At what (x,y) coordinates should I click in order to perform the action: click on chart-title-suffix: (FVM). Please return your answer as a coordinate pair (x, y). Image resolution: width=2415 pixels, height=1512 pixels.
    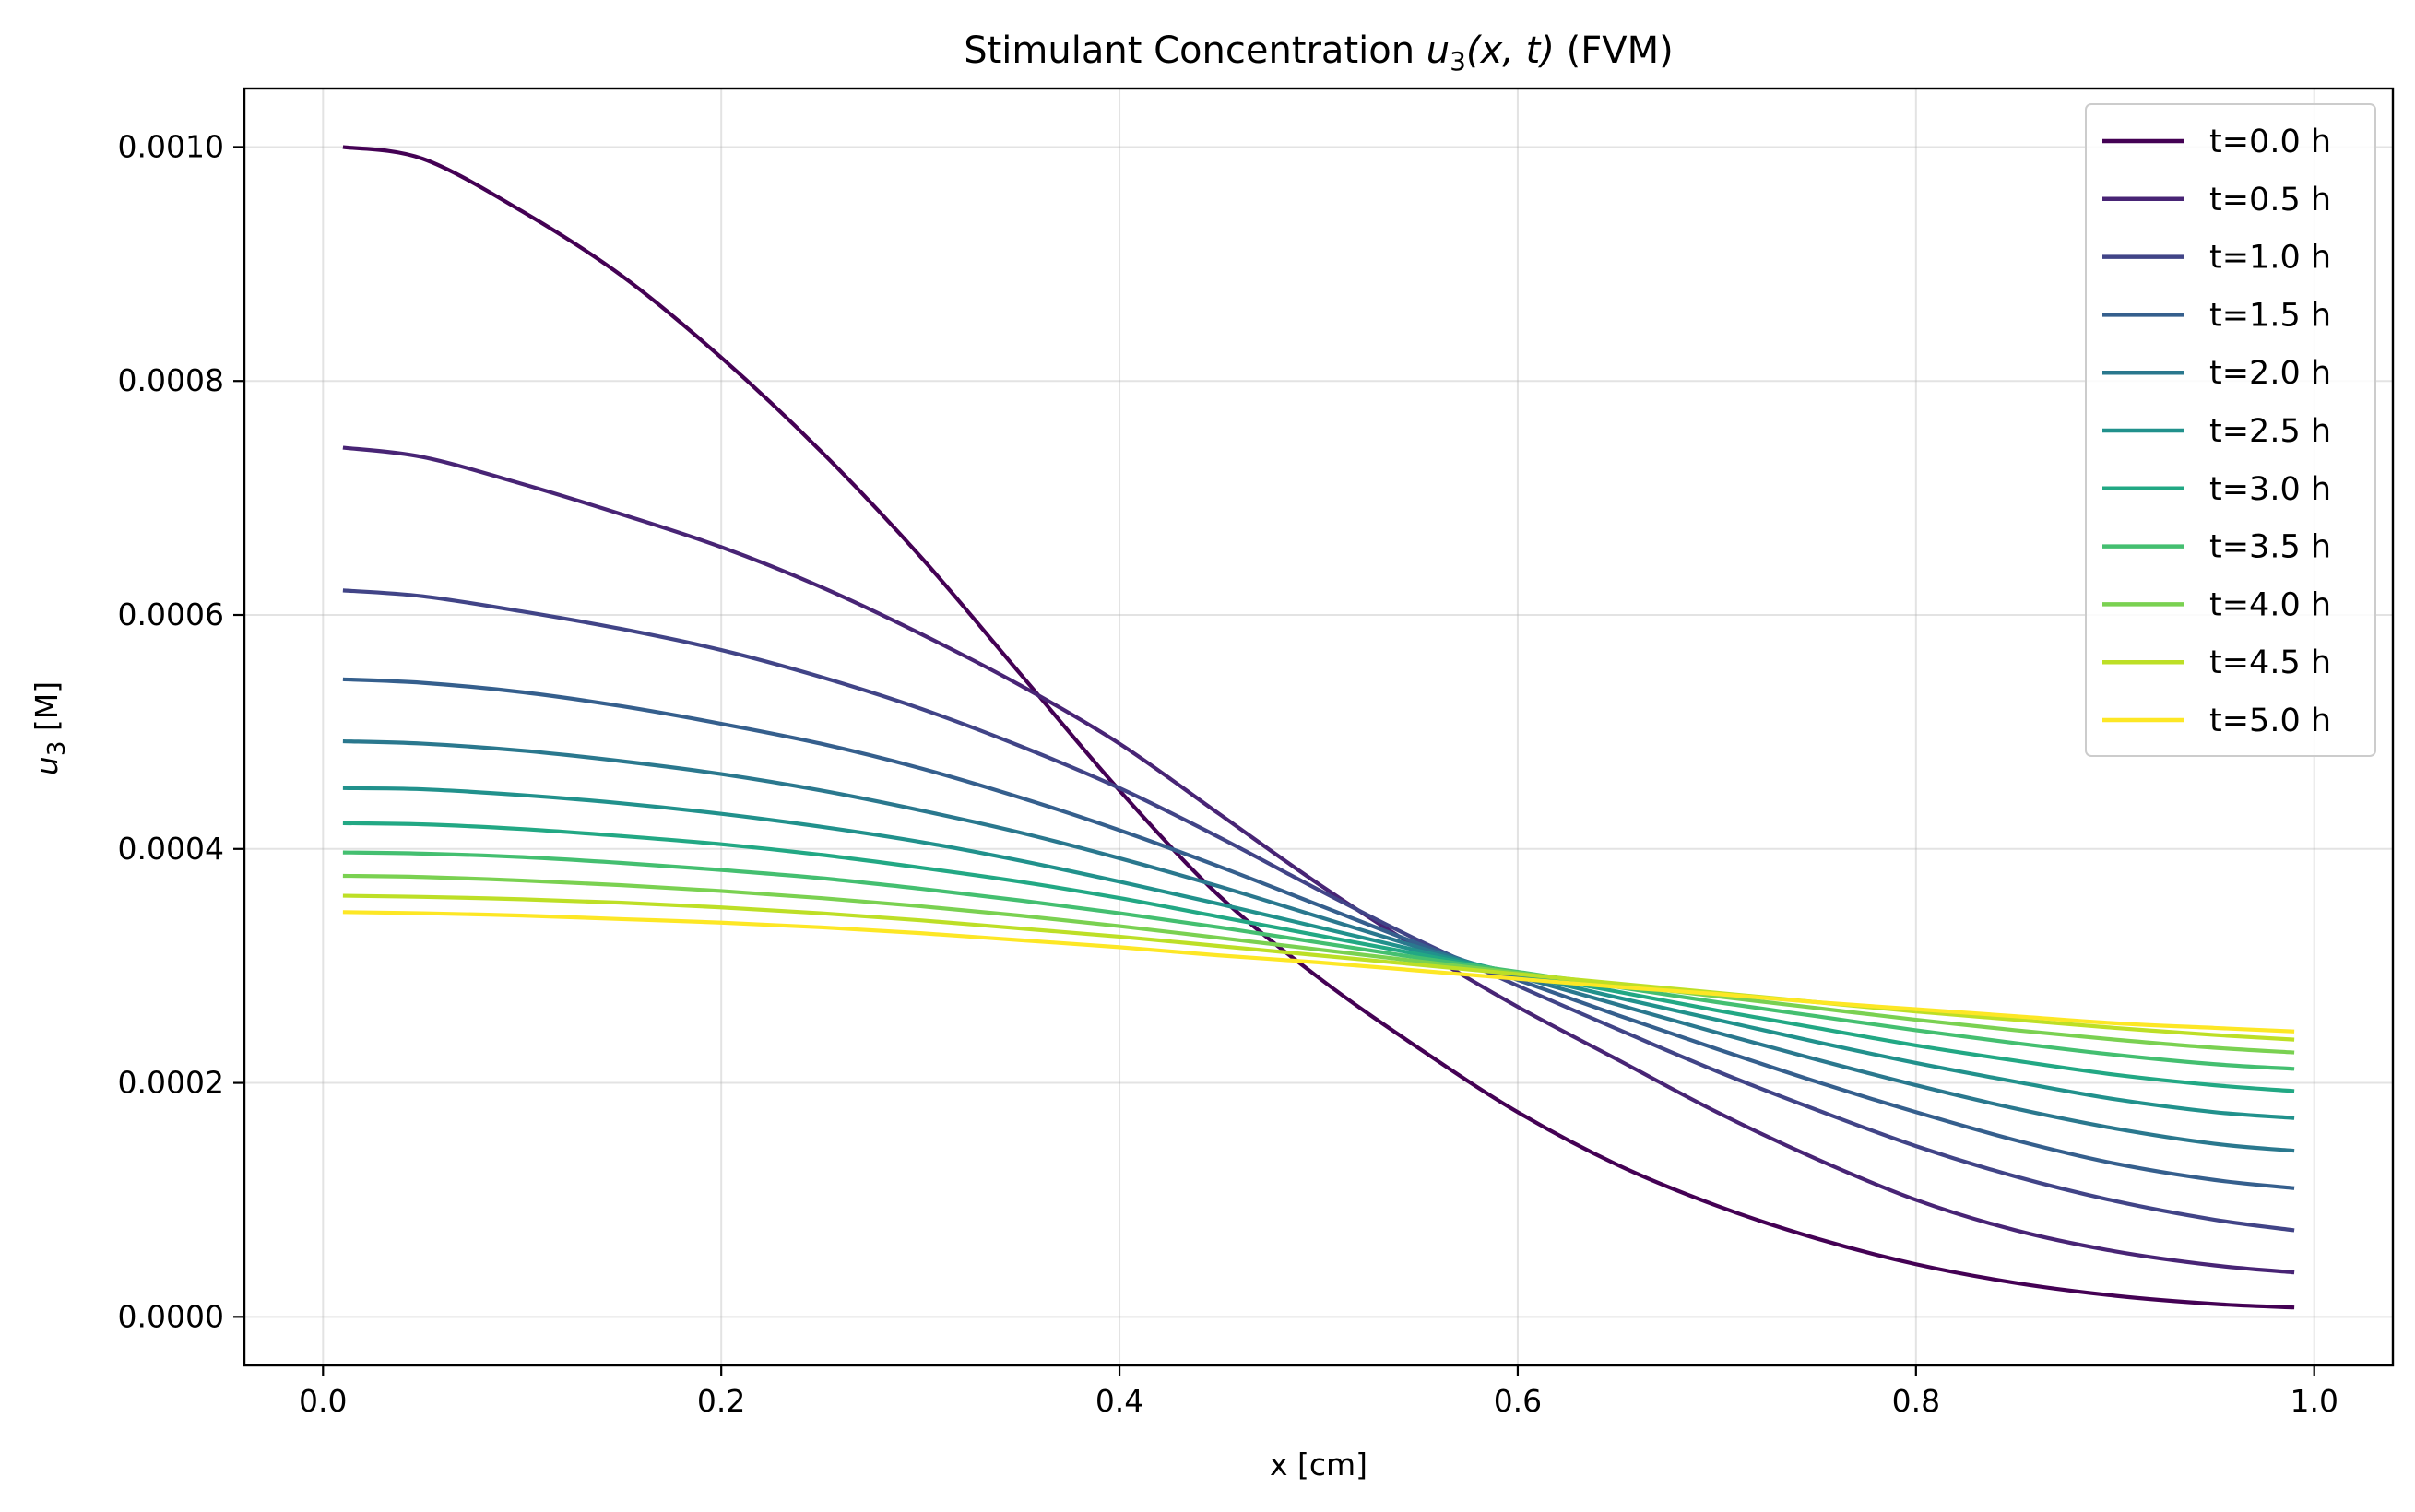
    Looking at the image, I should click on (1614, 51).